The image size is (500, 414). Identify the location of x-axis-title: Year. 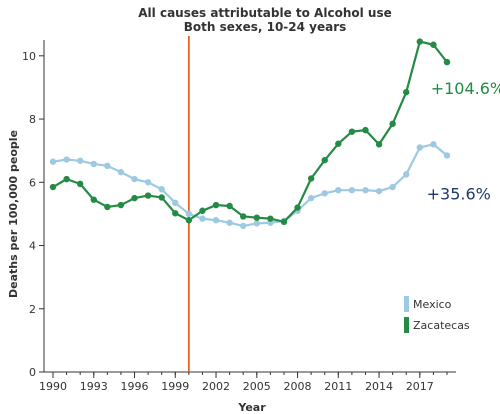
(251, 407).